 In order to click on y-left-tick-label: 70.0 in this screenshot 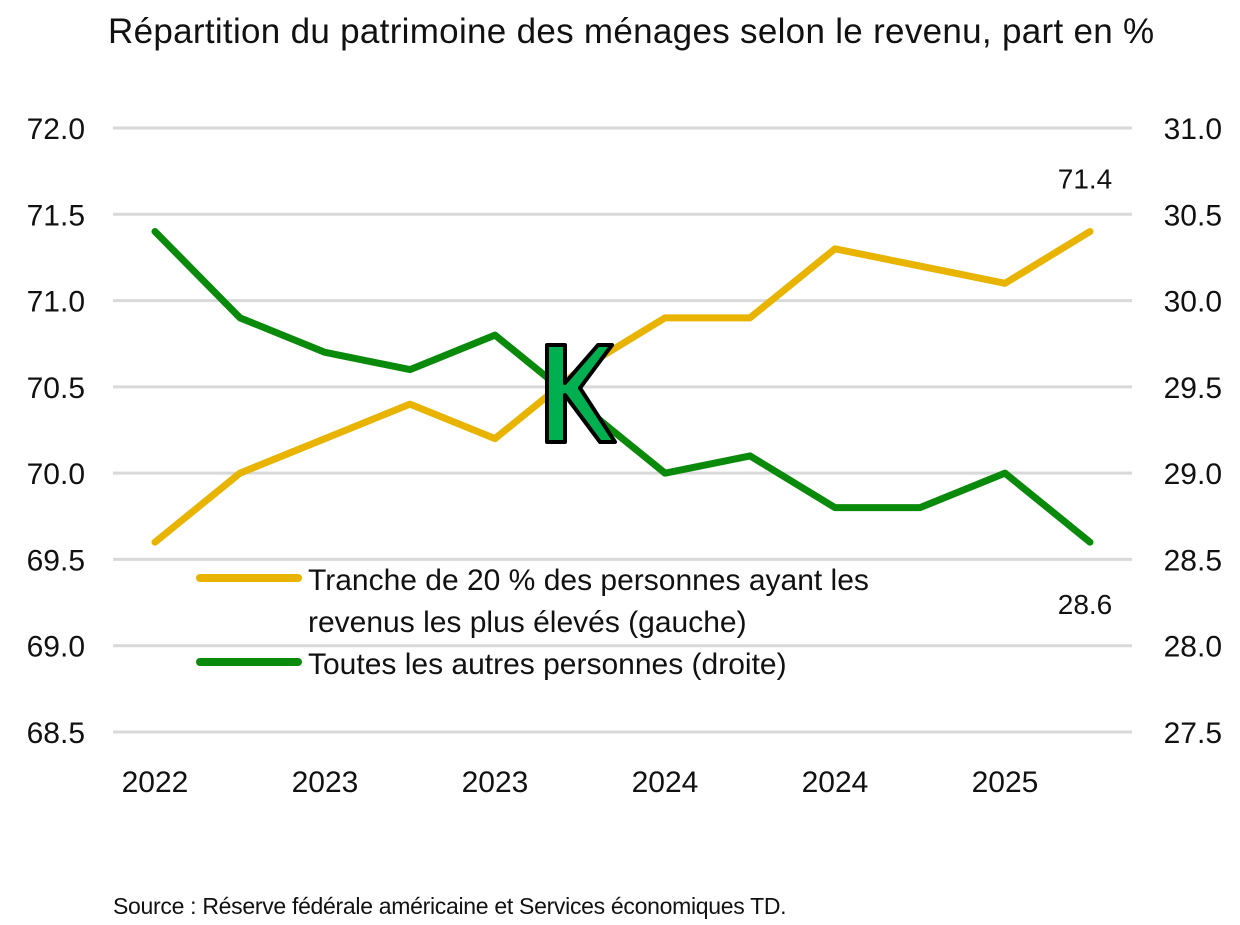, I will do `click(56, 474)`.